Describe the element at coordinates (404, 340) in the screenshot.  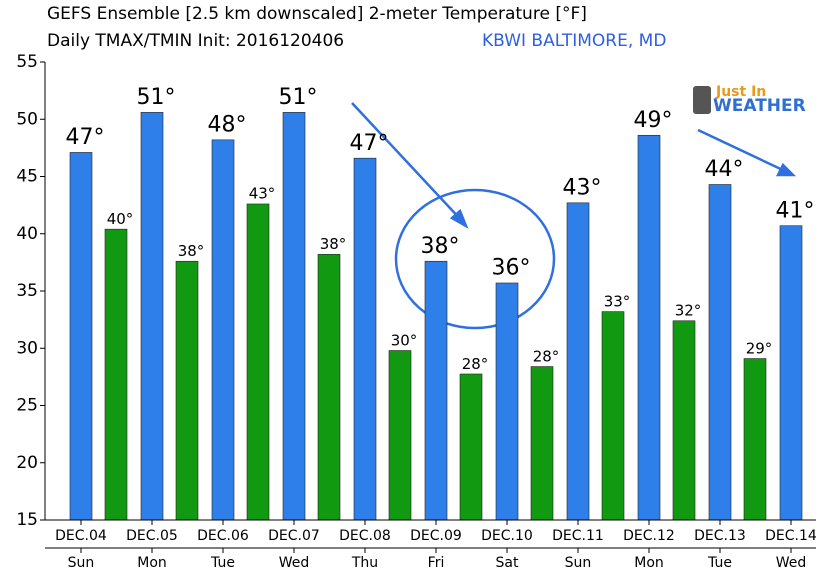
I see `data-label: 30°` at that location.